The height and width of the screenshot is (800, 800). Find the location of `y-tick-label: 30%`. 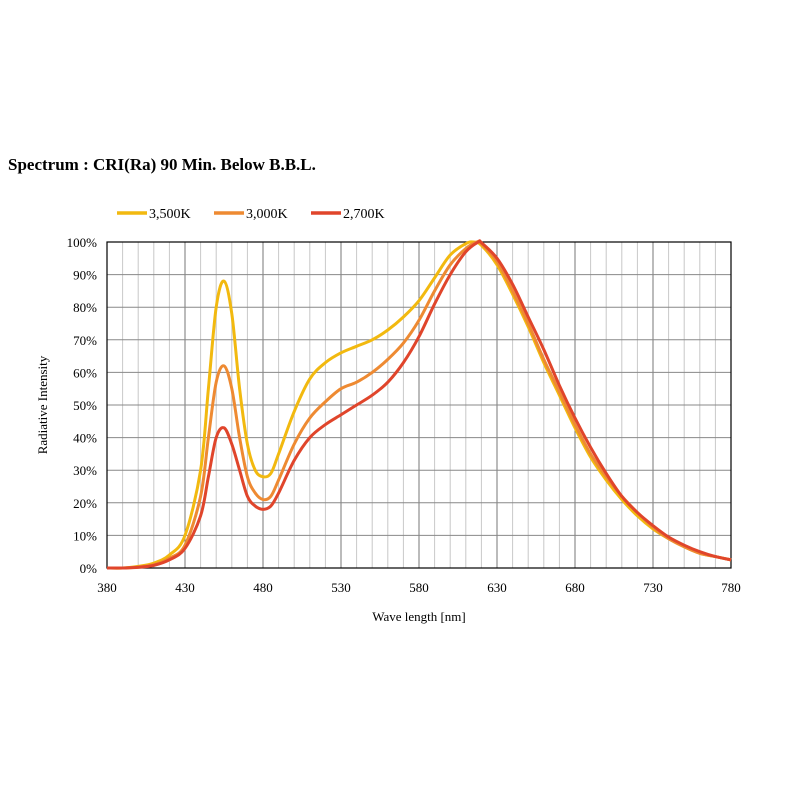

y-tick-label: 30% is located at coordinates (85, 470).